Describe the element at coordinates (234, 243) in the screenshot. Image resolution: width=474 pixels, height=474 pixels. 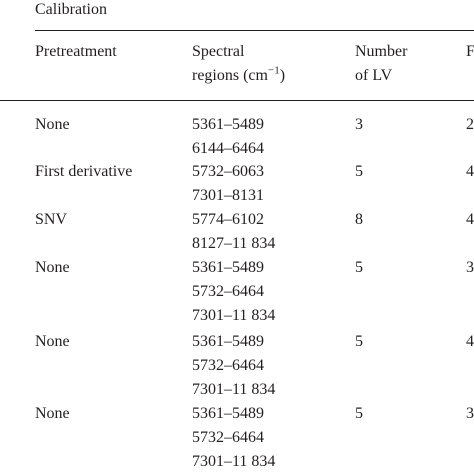
I see `region-cell: 8127–11 834` at that location.